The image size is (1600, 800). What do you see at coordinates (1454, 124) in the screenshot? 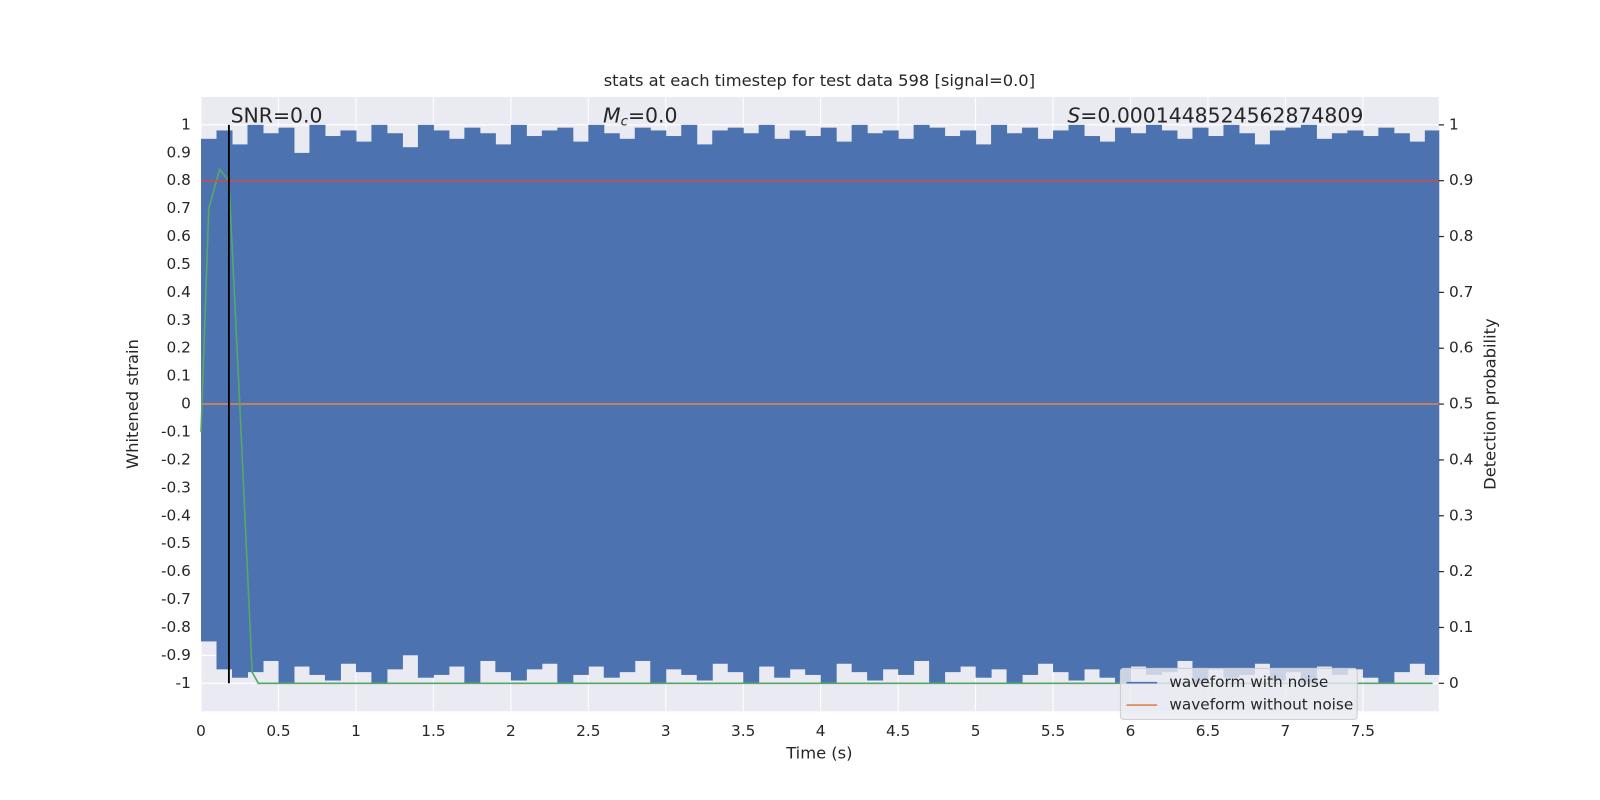
I see `y2-tick-label: 1` at bounding box center [1454, 124].